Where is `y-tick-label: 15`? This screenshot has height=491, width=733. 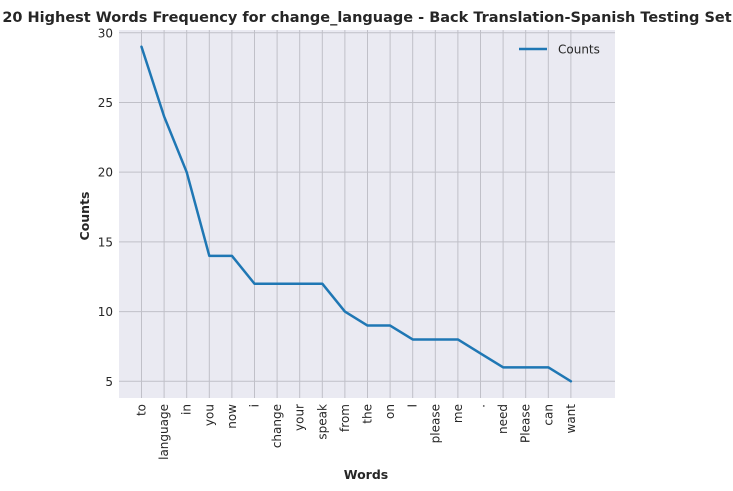 y-tick-label: 15 is located at coordinates (105, 242).